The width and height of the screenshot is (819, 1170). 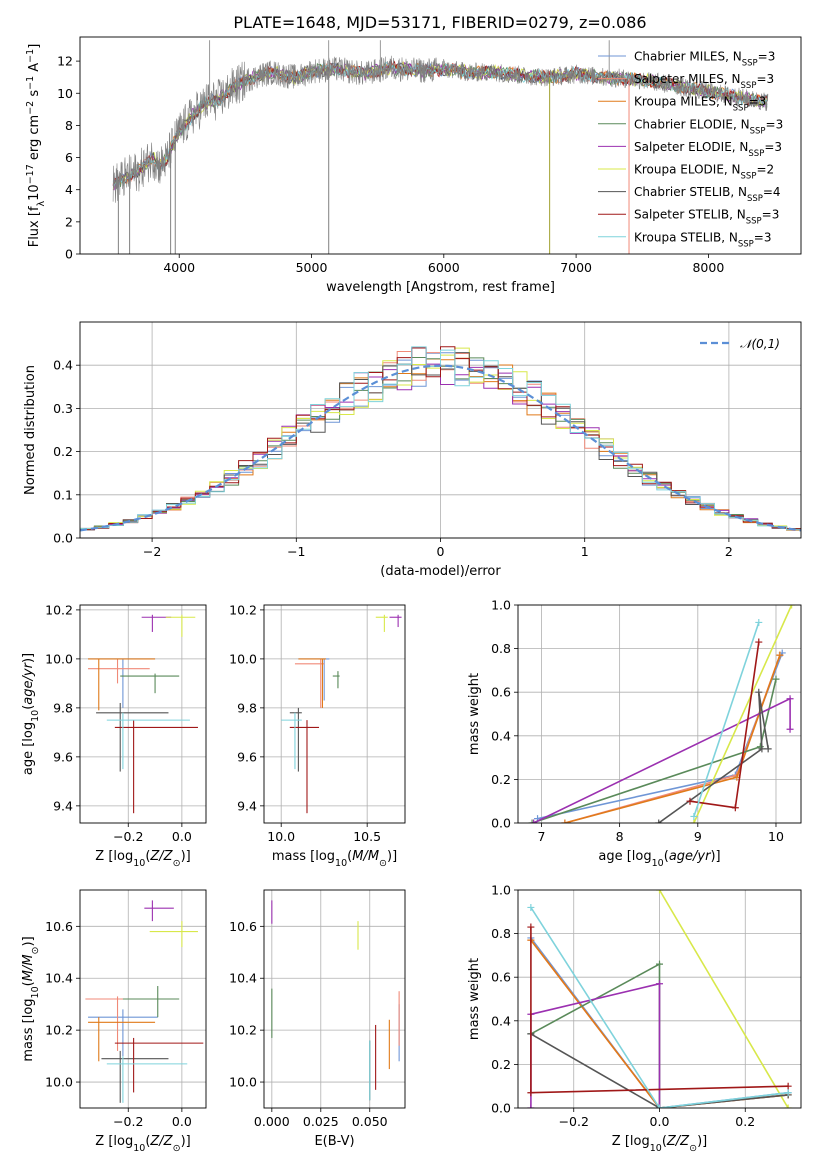 What do you see at coordinates (501, 1108) in the screenshot?
I see `y-tick-label: 0.0` at bounding box center [501, 1108].